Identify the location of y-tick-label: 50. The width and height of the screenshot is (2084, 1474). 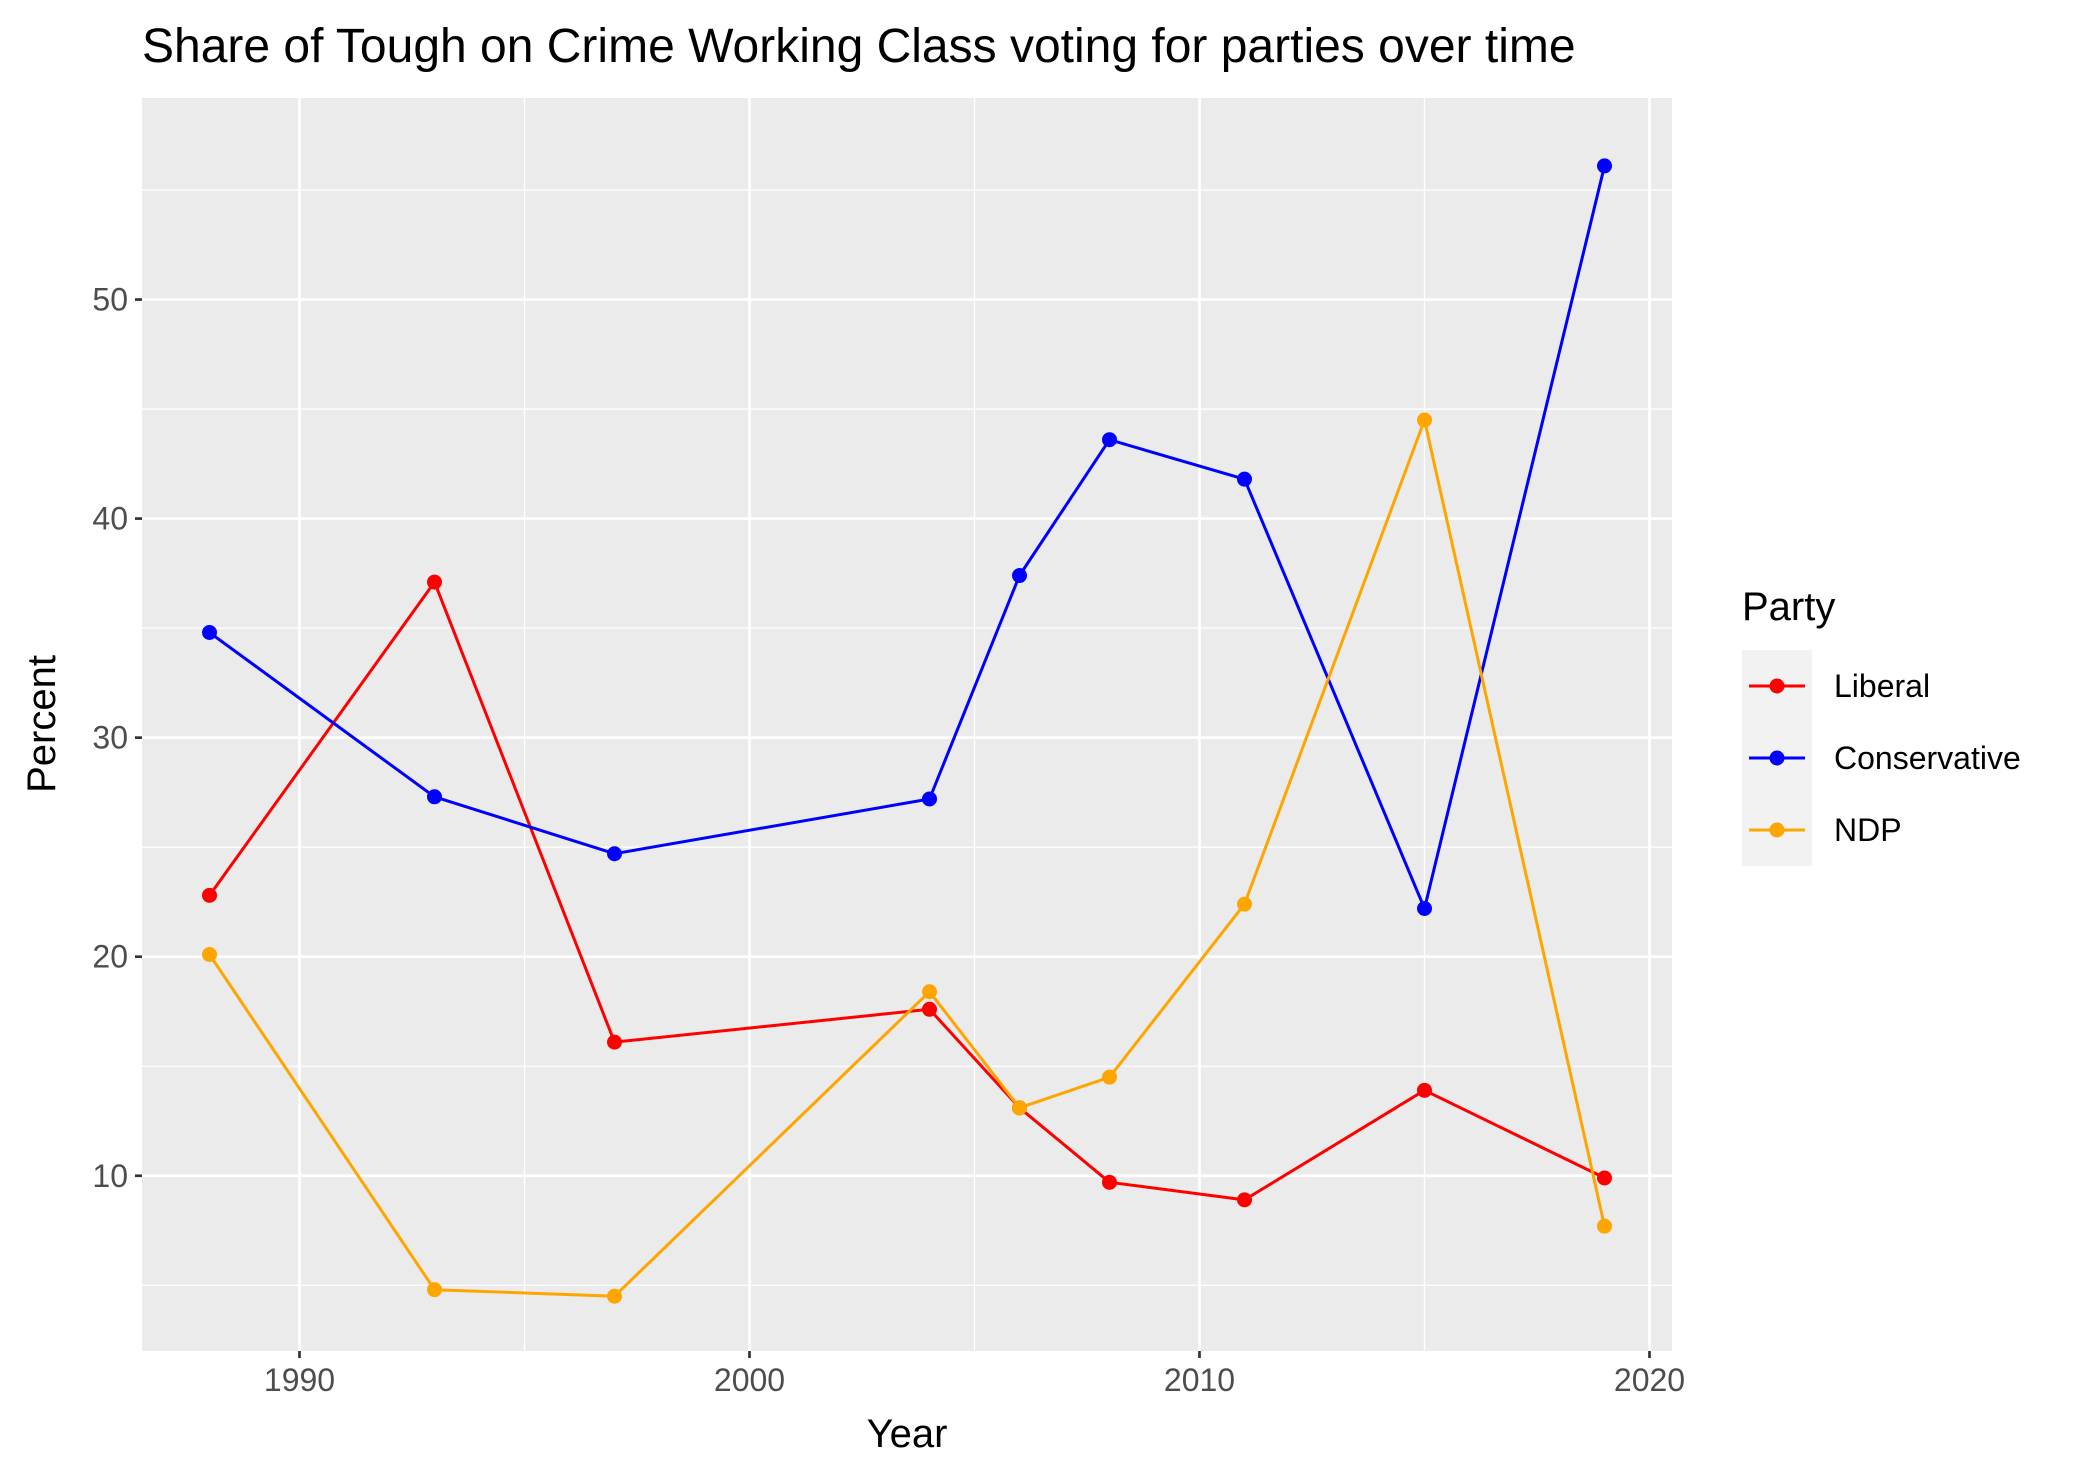
(110, 300).